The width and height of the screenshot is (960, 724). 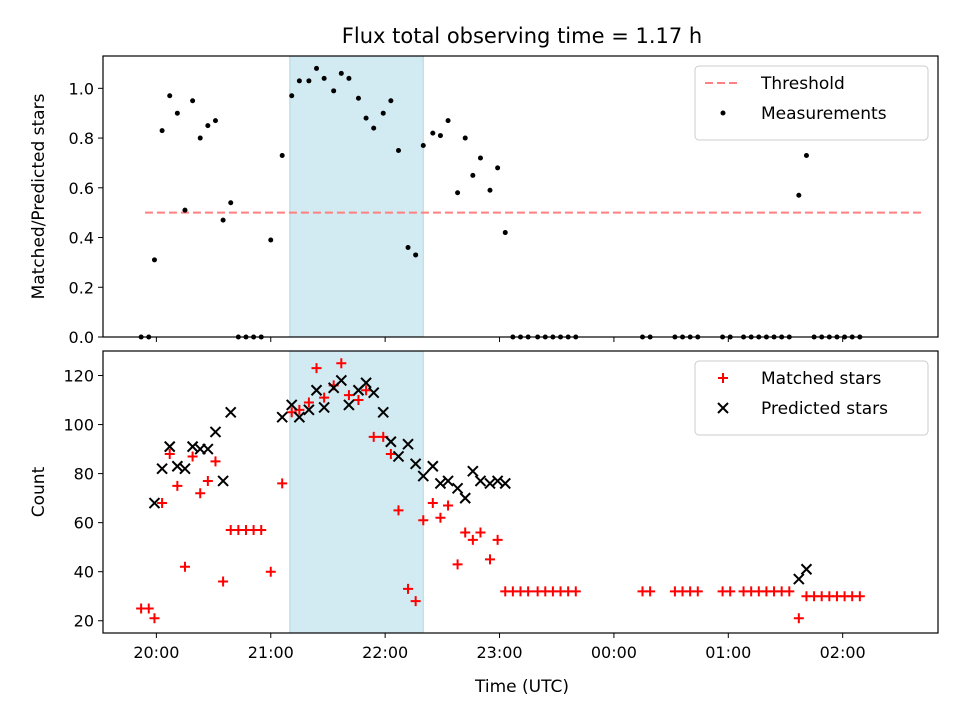 What do you see at coordinates (821, 379) in the screenshot?
I see `legend-label: Matched stars` at bounding box center [821, 379].